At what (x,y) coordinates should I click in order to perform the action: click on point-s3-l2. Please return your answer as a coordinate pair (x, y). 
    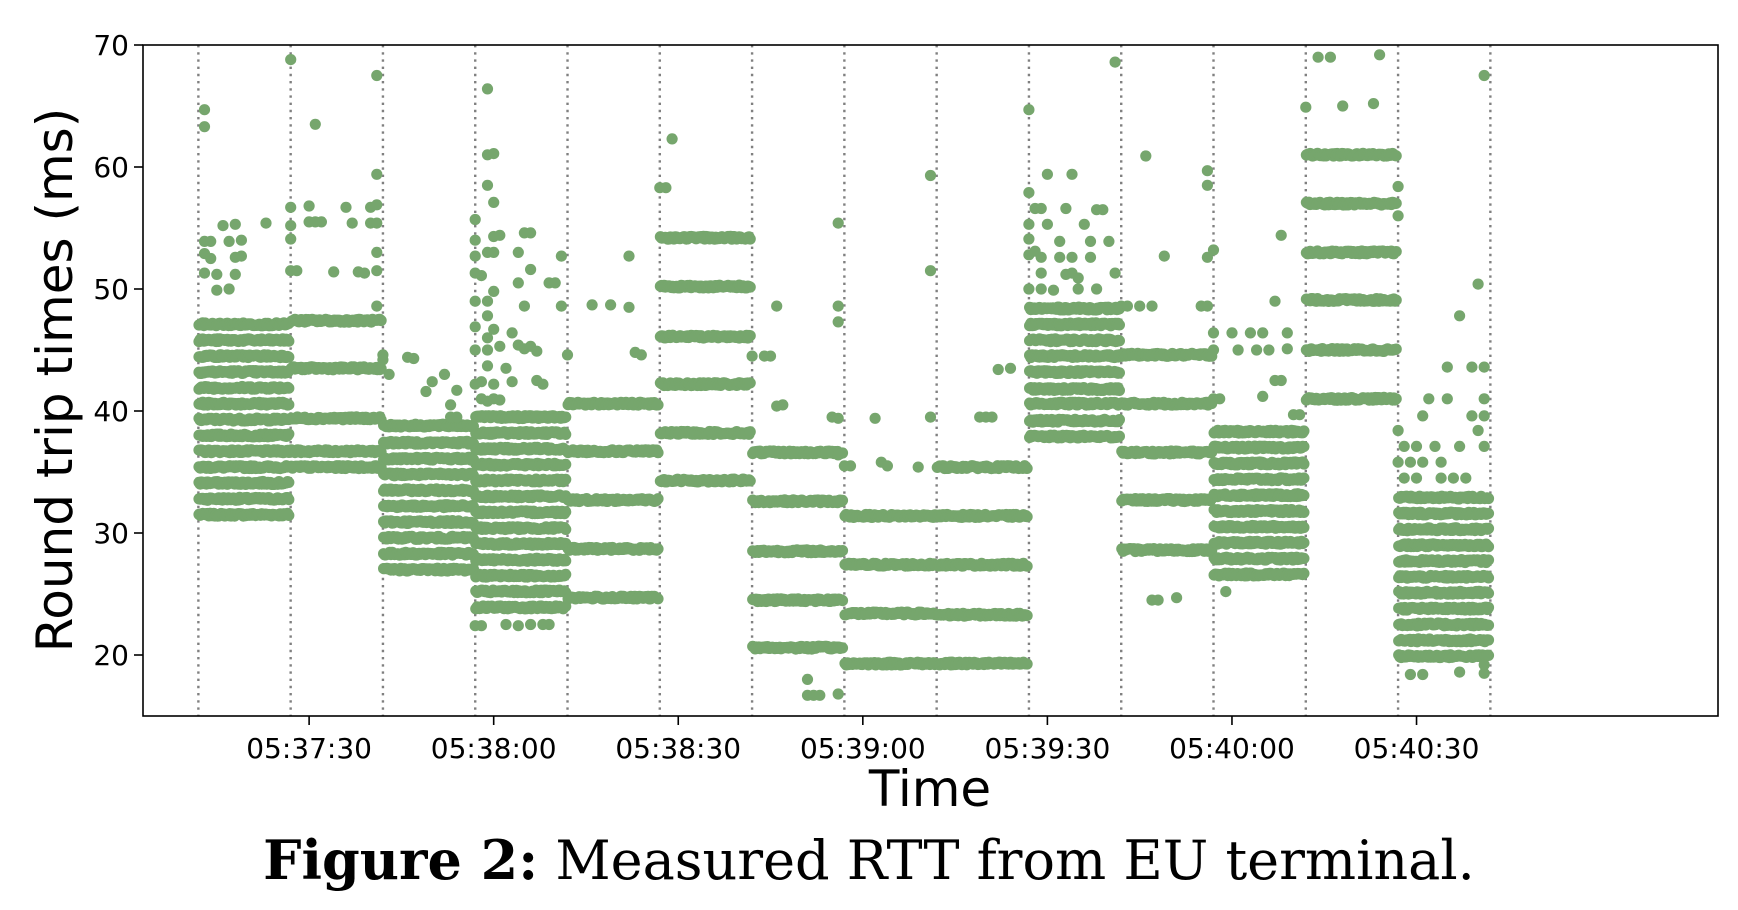
    Looking at the image, I should click on (566, 574).